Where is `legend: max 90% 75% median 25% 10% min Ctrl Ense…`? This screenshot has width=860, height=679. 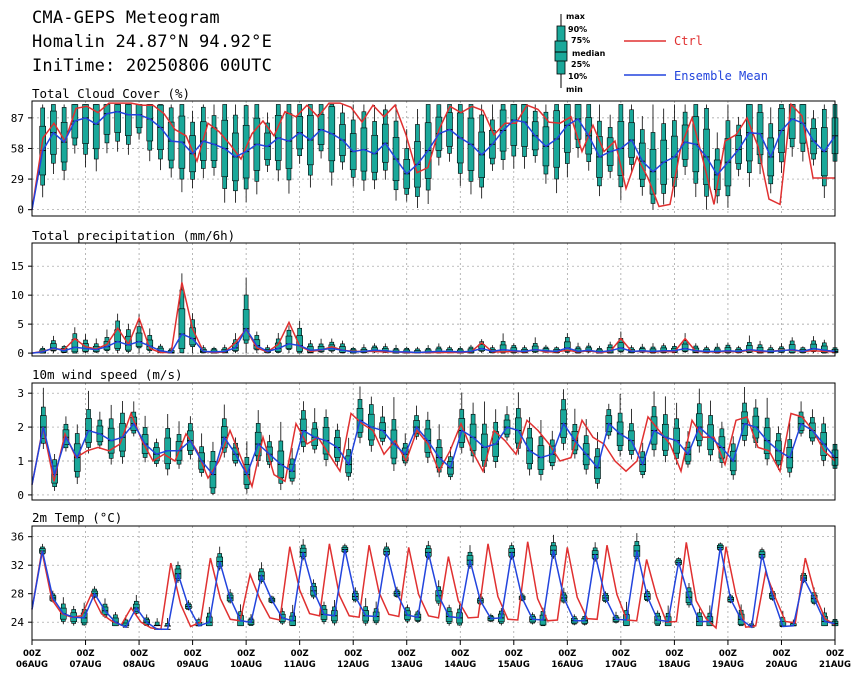 legend: max 90% 75% median 25% 10% min Ctrl Ense… is located at coordinates (661, 53).